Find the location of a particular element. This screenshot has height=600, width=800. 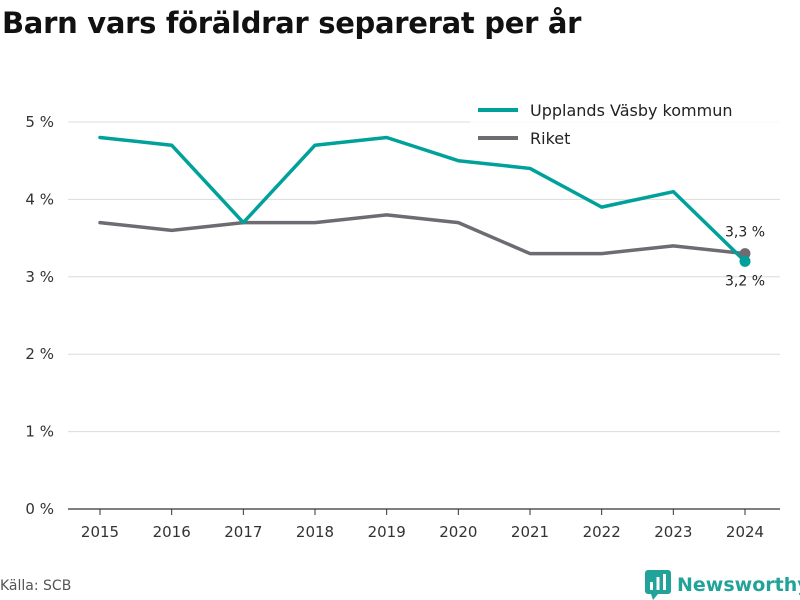

series-line is located at coordinates (422, 234).